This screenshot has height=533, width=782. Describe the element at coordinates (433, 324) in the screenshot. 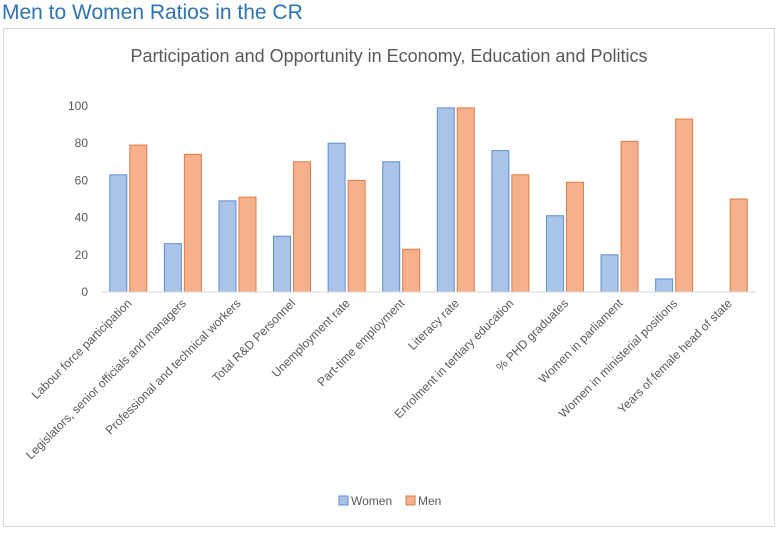

I see `x-tick-label: Literacy rate` at that location.